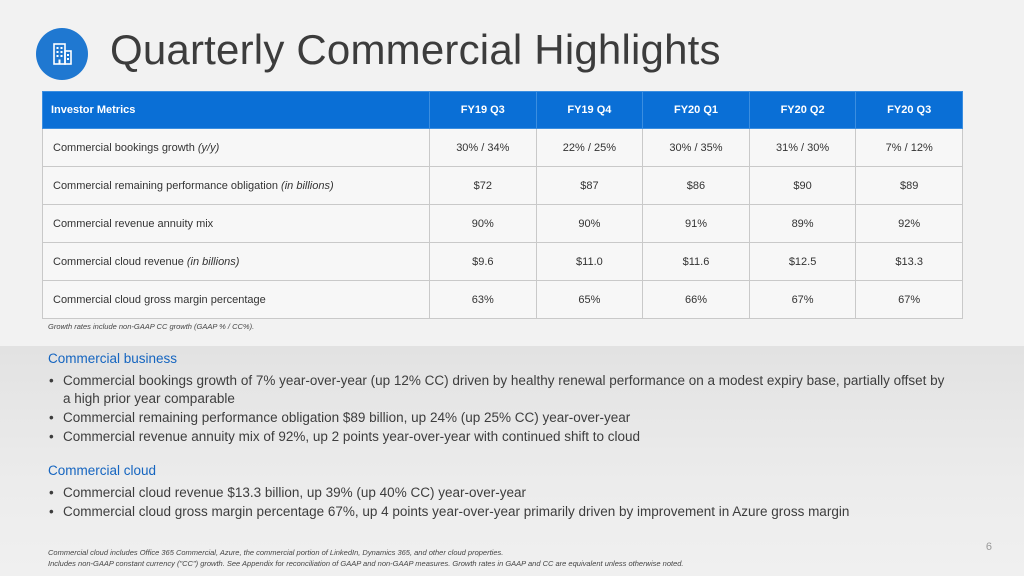 This screenshot has width=1024, height=576. Describe the element at coordinates (909, 261) in the screenshot. I see `table-cell: $13.3` at that location.